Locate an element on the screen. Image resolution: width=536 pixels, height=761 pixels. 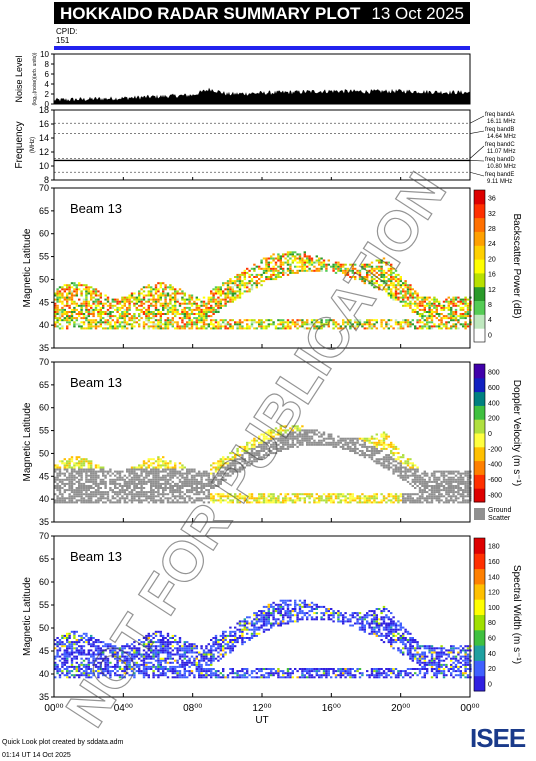
power-colorbar-segment is located at coordinates (479, 266).